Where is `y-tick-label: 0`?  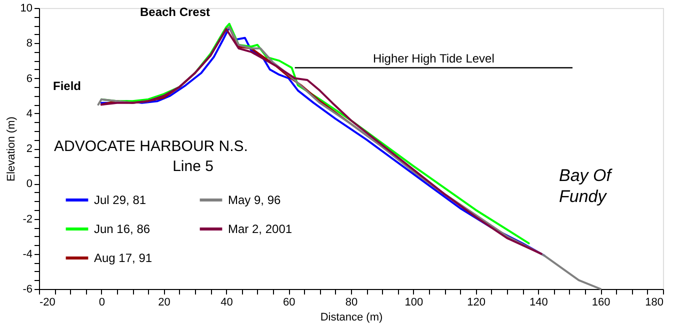
y-tick-label: 0 is located at coordinates (29, 184).